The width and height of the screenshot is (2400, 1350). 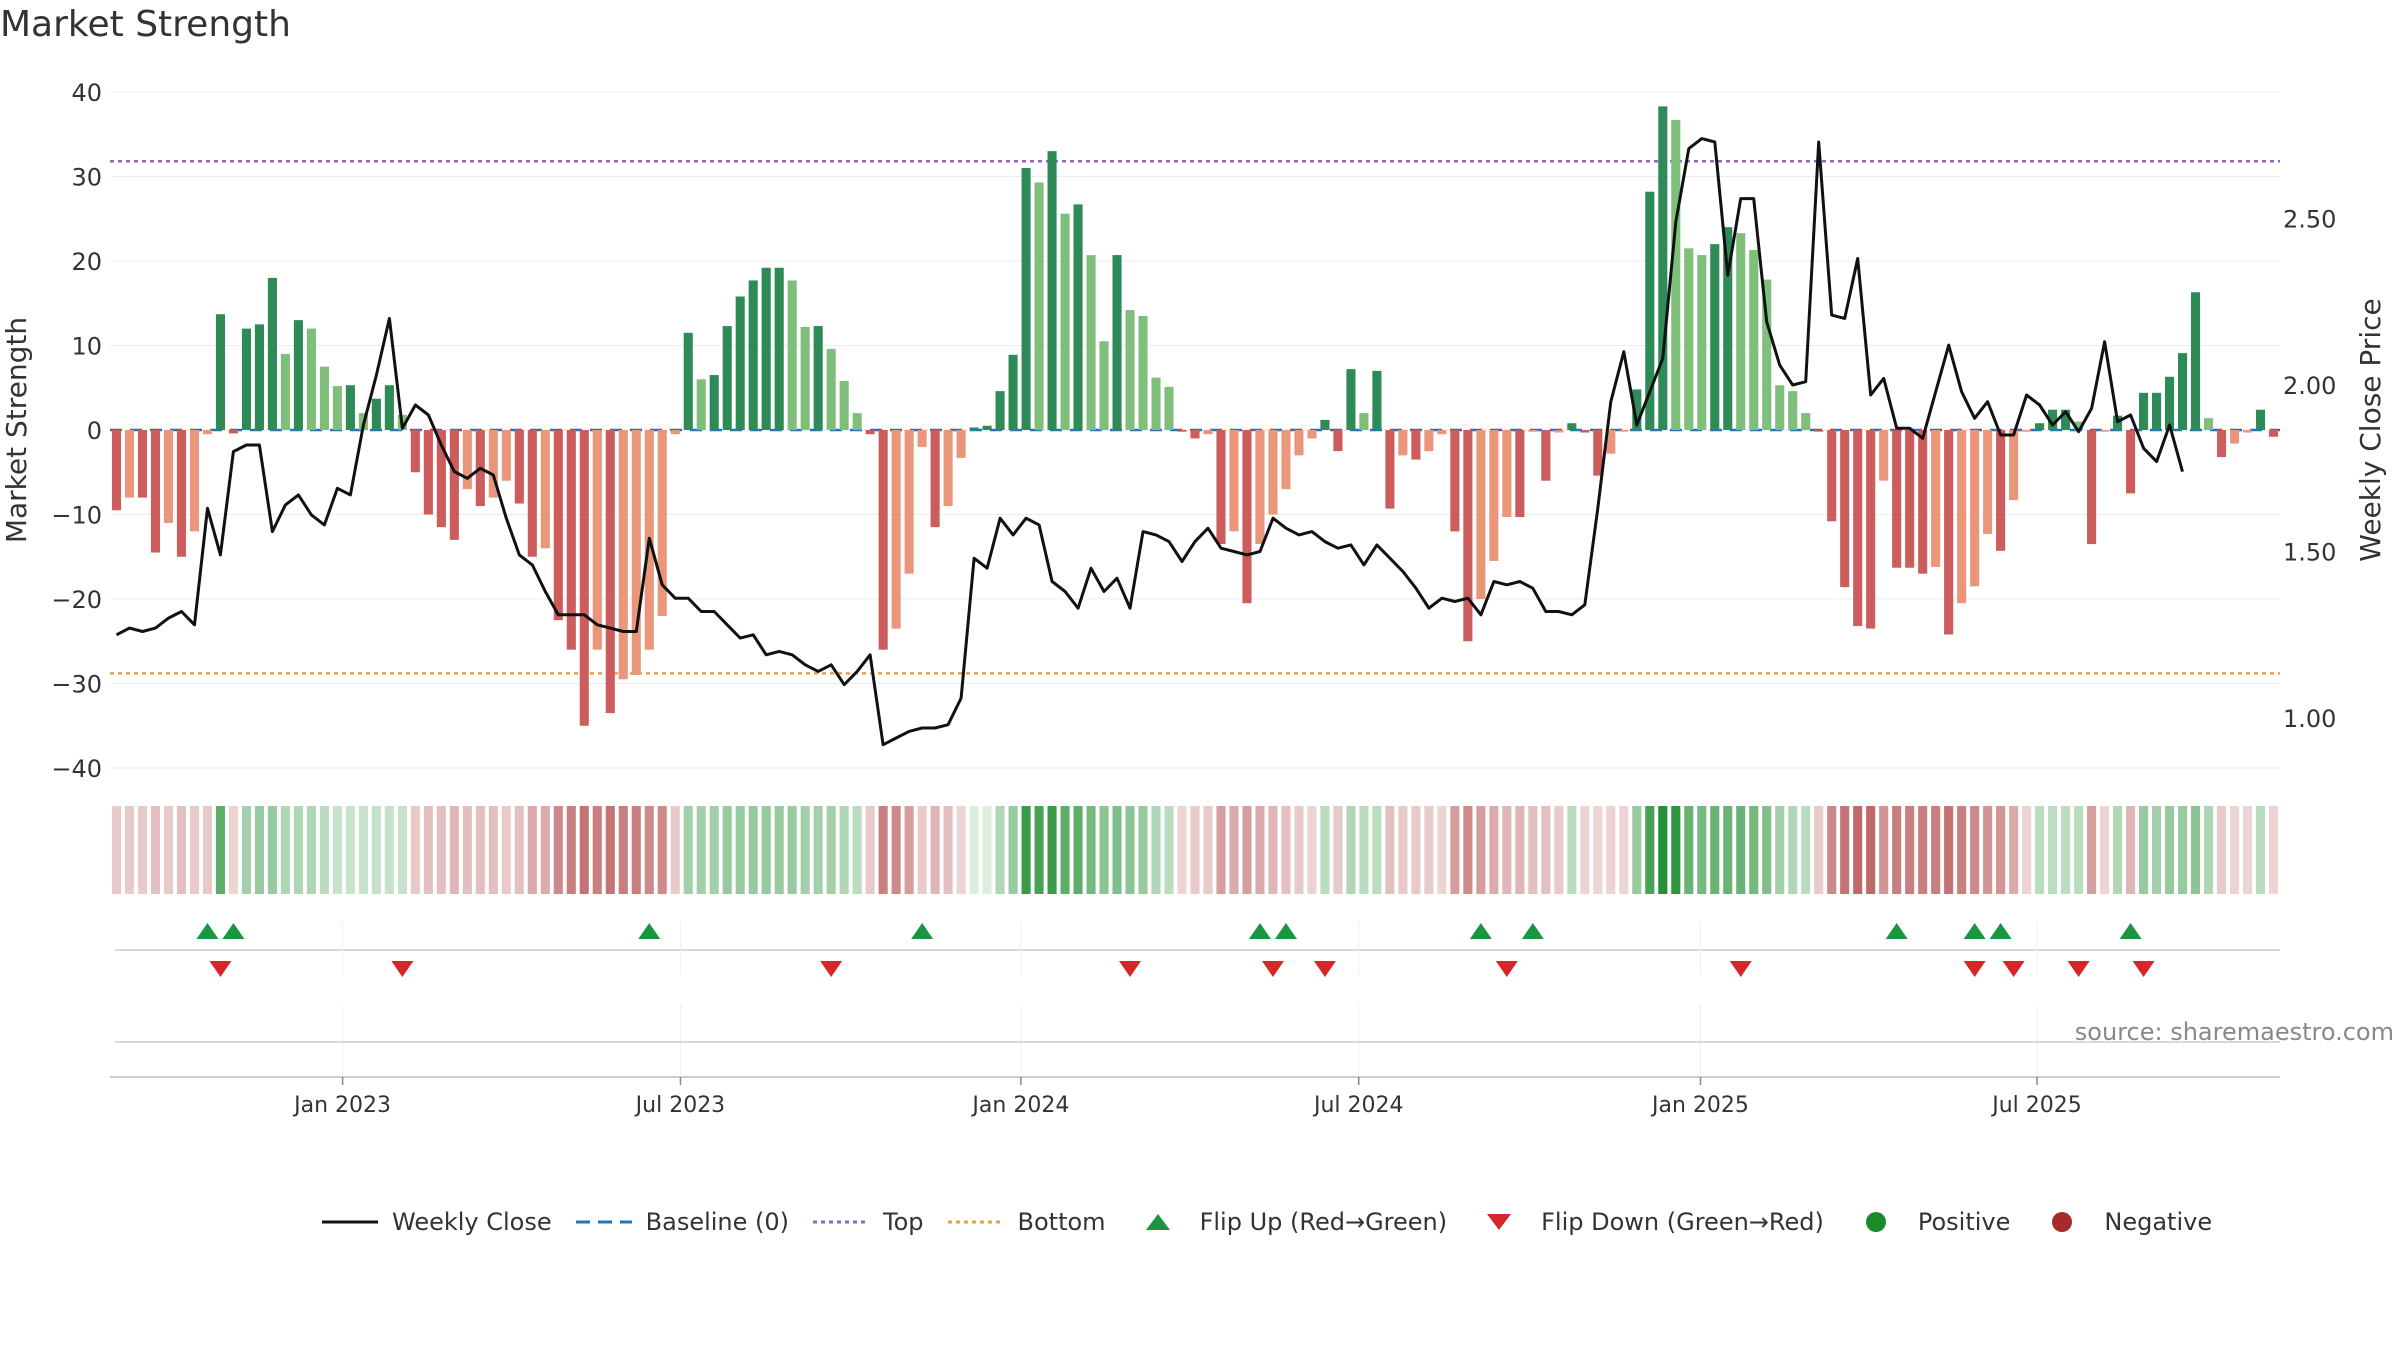 What do you see at coordinates (76, 685) in the screenshot?
I see `y-tick-label: −30` at bounding box center [76, 685].